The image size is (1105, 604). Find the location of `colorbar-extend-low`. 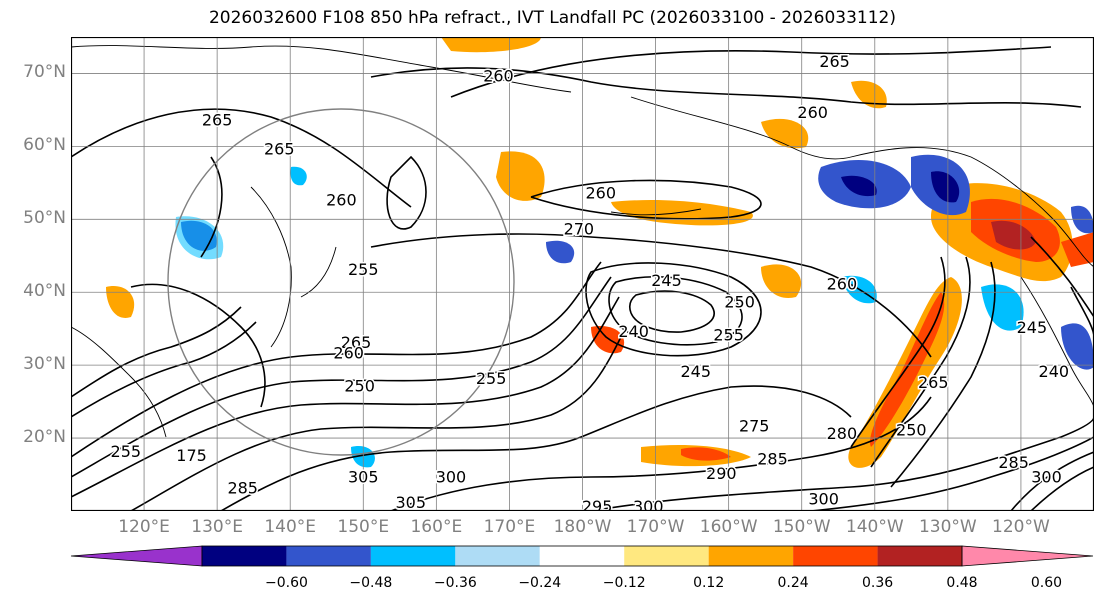

colorbar-extend-low is located at coordinates (136, 556).